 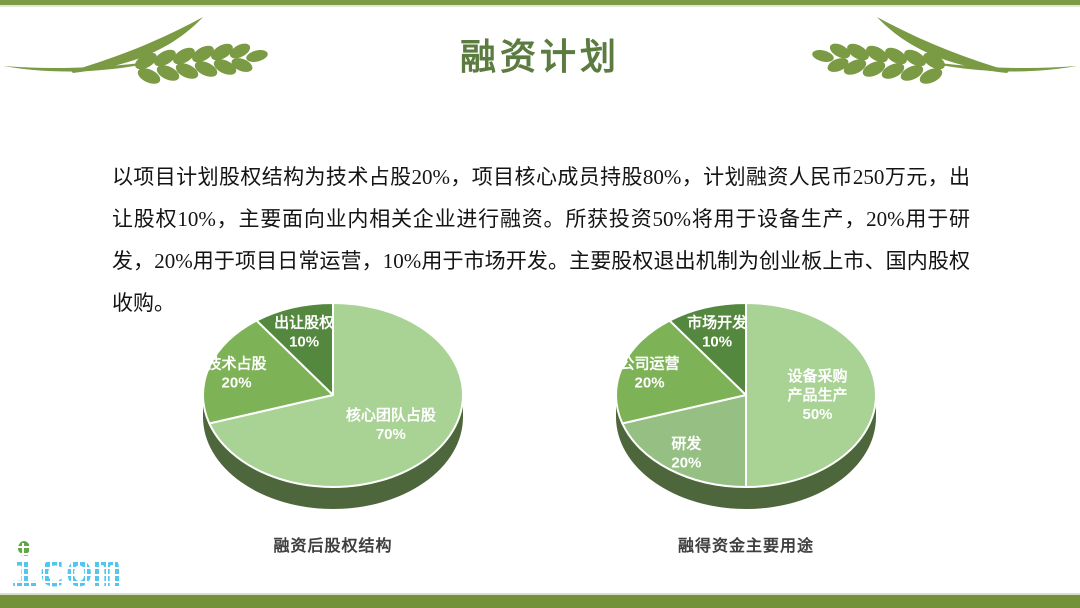 I want to click on page-title: 融资计划, so click(x=539, y=57).